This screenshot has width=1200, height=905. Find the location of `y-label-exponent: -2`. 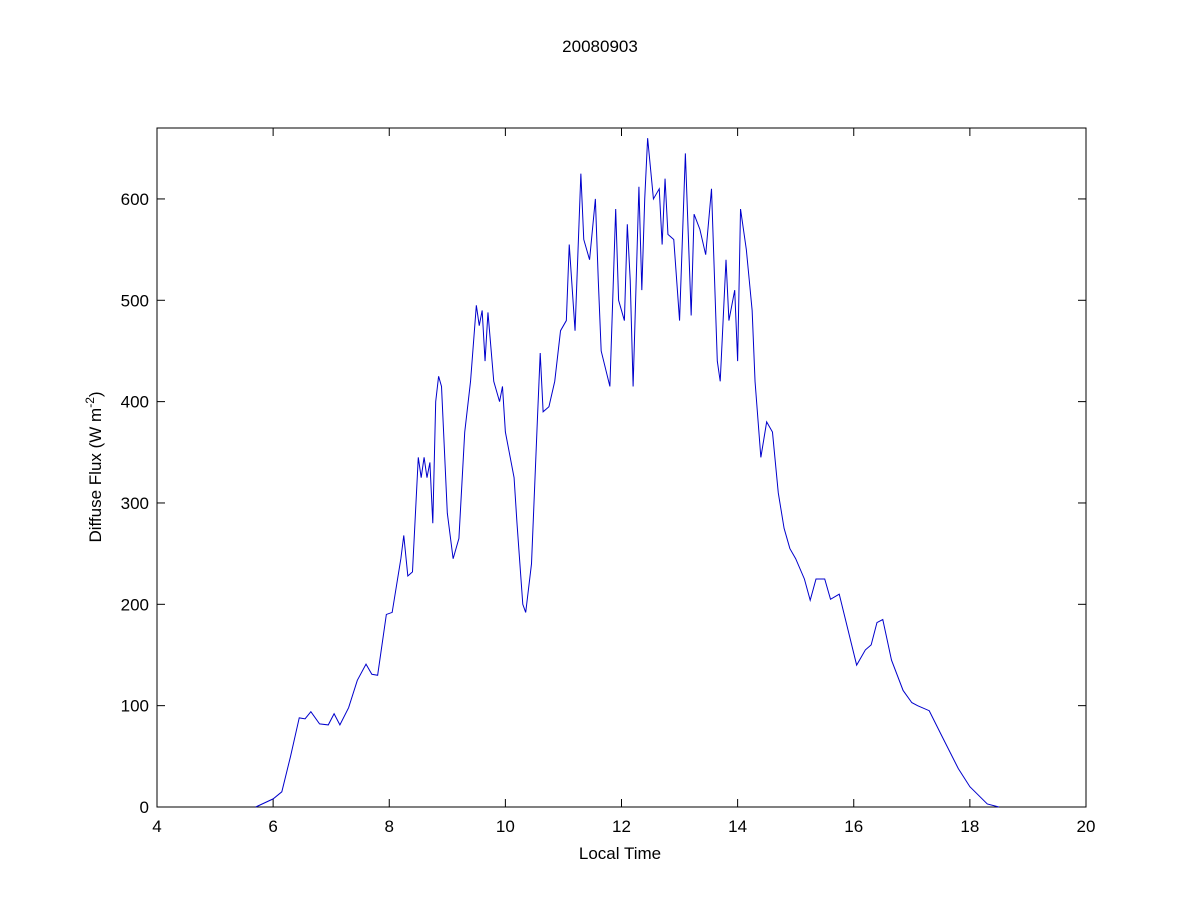

y-label-exponent: -2 is located at coordinates (90, 402).